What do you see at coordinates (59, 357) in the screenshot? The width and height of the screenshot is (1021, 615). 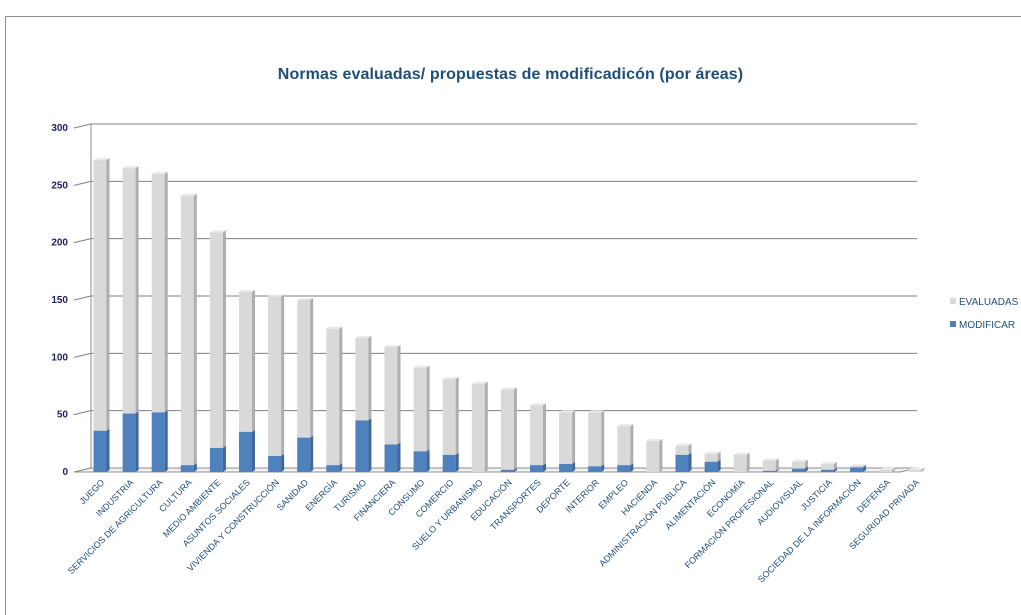 I see `y-tick-label: 100` at bounding box center [59, 357].